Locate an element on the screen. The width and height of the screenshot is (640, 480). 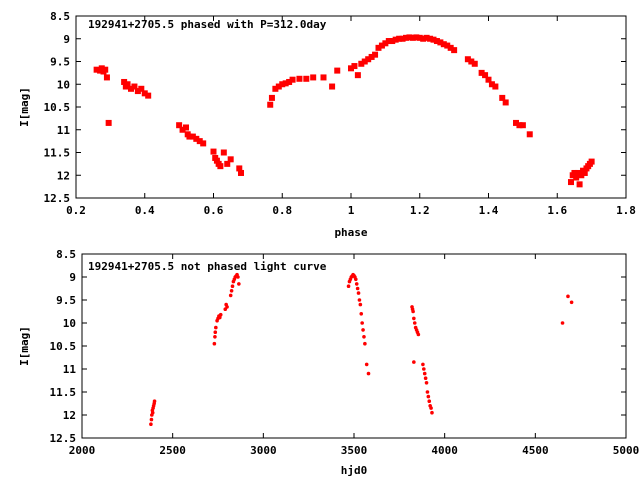
x-tick-label: 1.2 is located at coordinates (420, 210).